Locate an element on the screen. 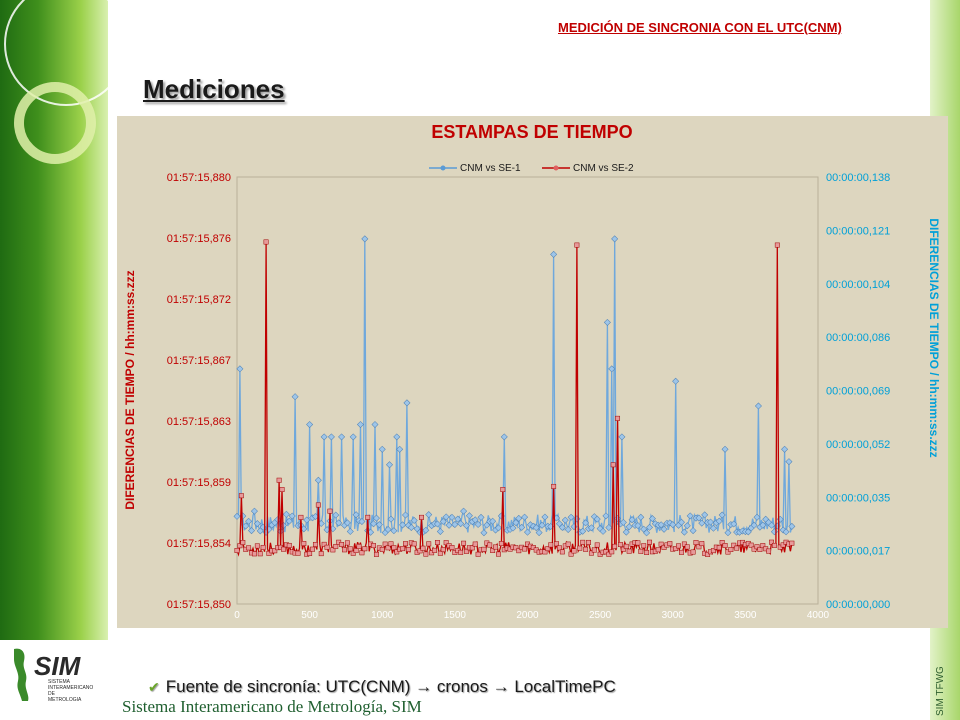 The width and height of the screenshot is (960, 720). section-title: Mediciones is located at coordinates (214, 89).